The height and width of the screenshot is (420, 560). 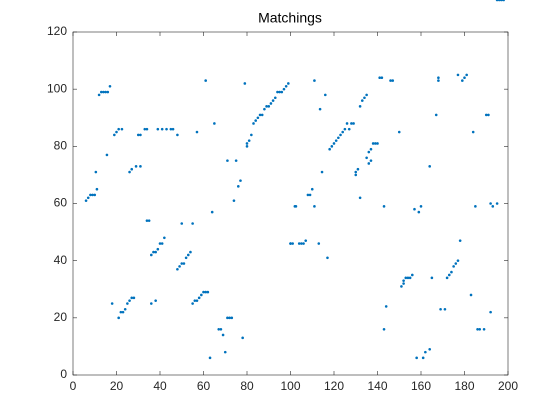 I want to click on y-tick-label: 120, so click(x=57, y=31).